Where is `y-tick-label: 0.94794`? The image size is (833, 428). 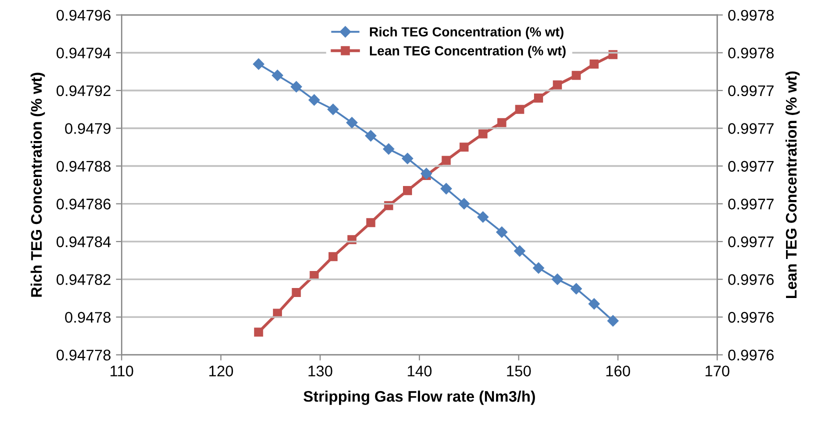
y-tick-label: 0.94794 is located at coordinates (83, 53).